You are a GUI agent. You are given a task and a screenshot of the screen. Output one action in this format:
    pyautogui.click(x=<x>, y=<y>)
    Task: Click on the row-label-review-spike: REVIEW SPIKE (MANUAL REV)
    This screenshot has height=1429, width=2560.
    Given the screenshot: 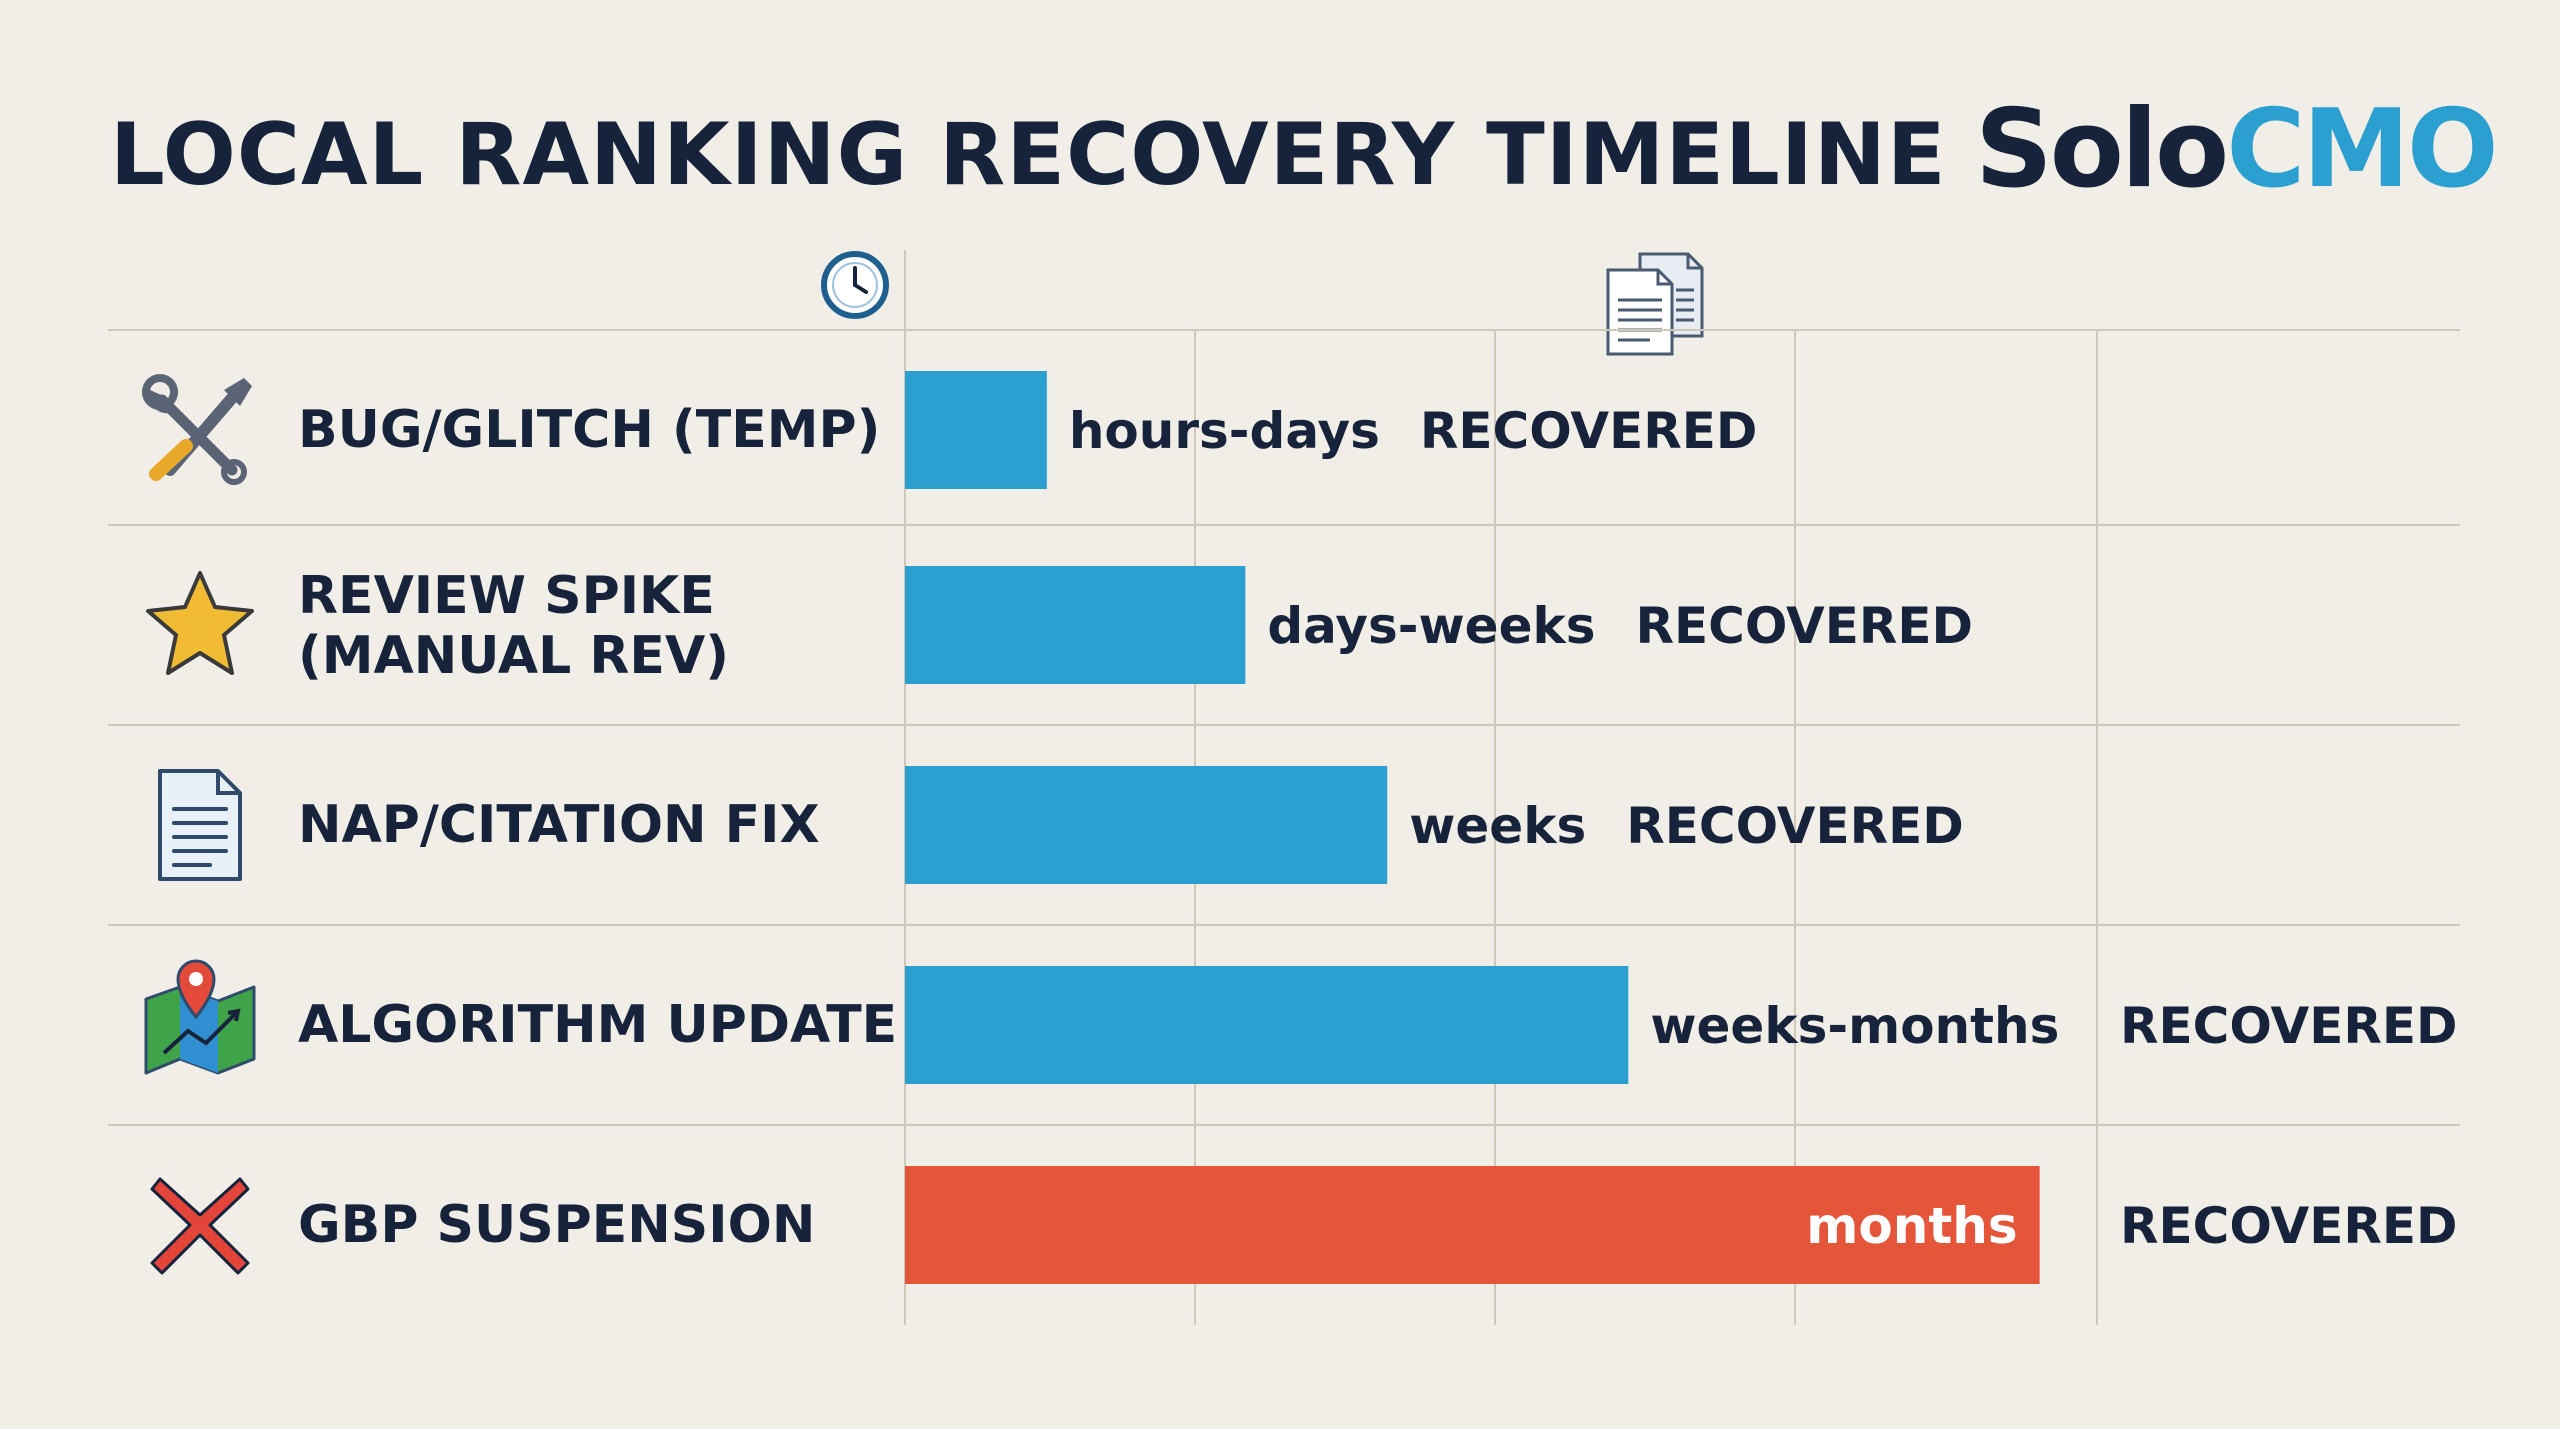 What is the action you would take?
    pyautogui.click(x=513, y=626)
    